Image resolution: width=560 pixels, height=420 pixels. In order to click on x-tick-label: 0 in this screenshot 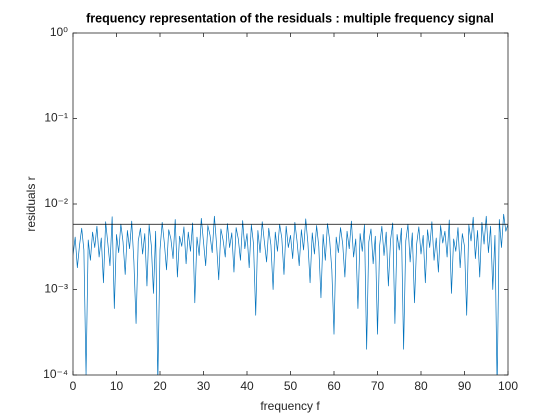, I will do `click(73, 386)`.